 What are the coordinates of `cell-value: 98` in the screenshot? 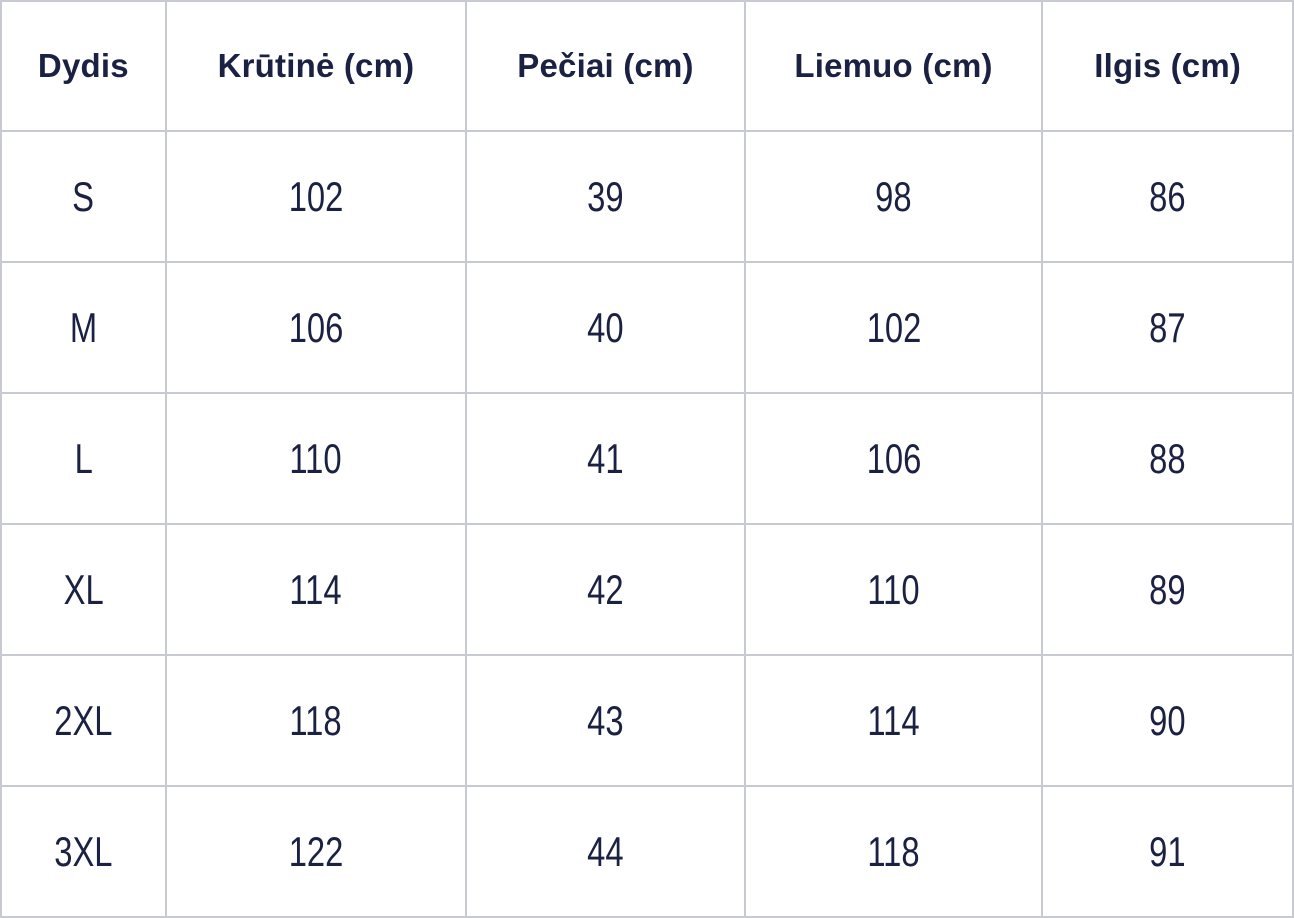 It's located at (893, 196).